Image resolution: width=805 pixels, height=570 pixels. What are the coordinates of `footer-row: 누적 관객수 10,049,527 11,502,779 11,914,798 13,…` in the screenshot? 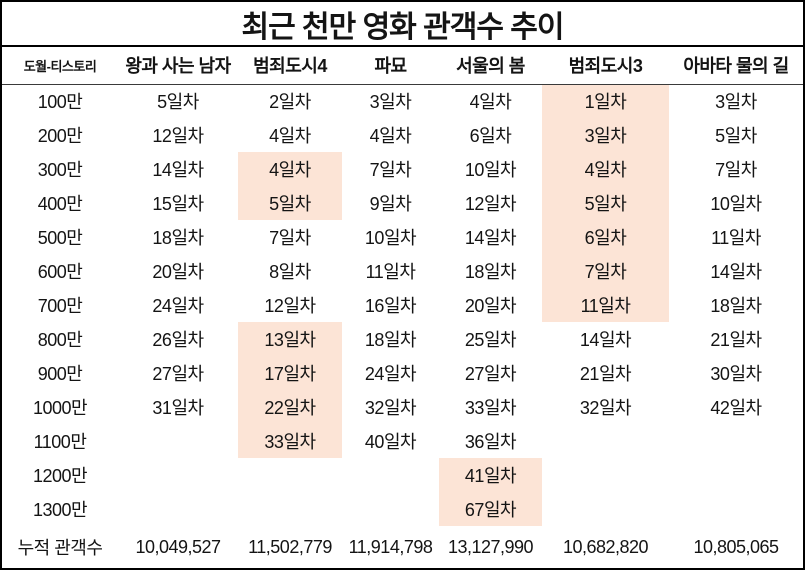 It's located at (402, 547).